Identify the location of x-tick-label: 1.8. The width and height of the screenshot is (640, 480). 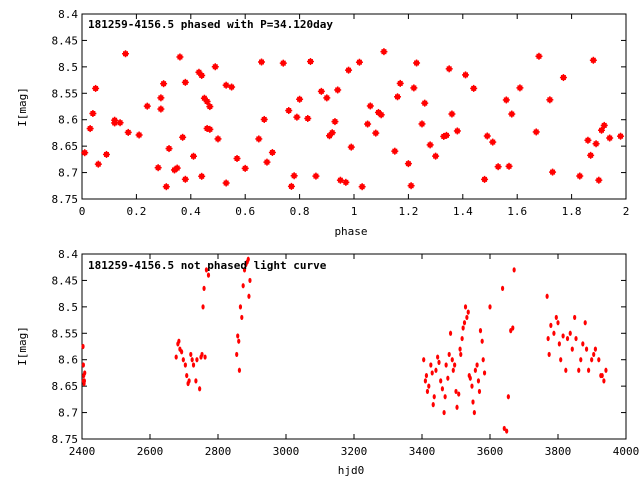
(572, 211).